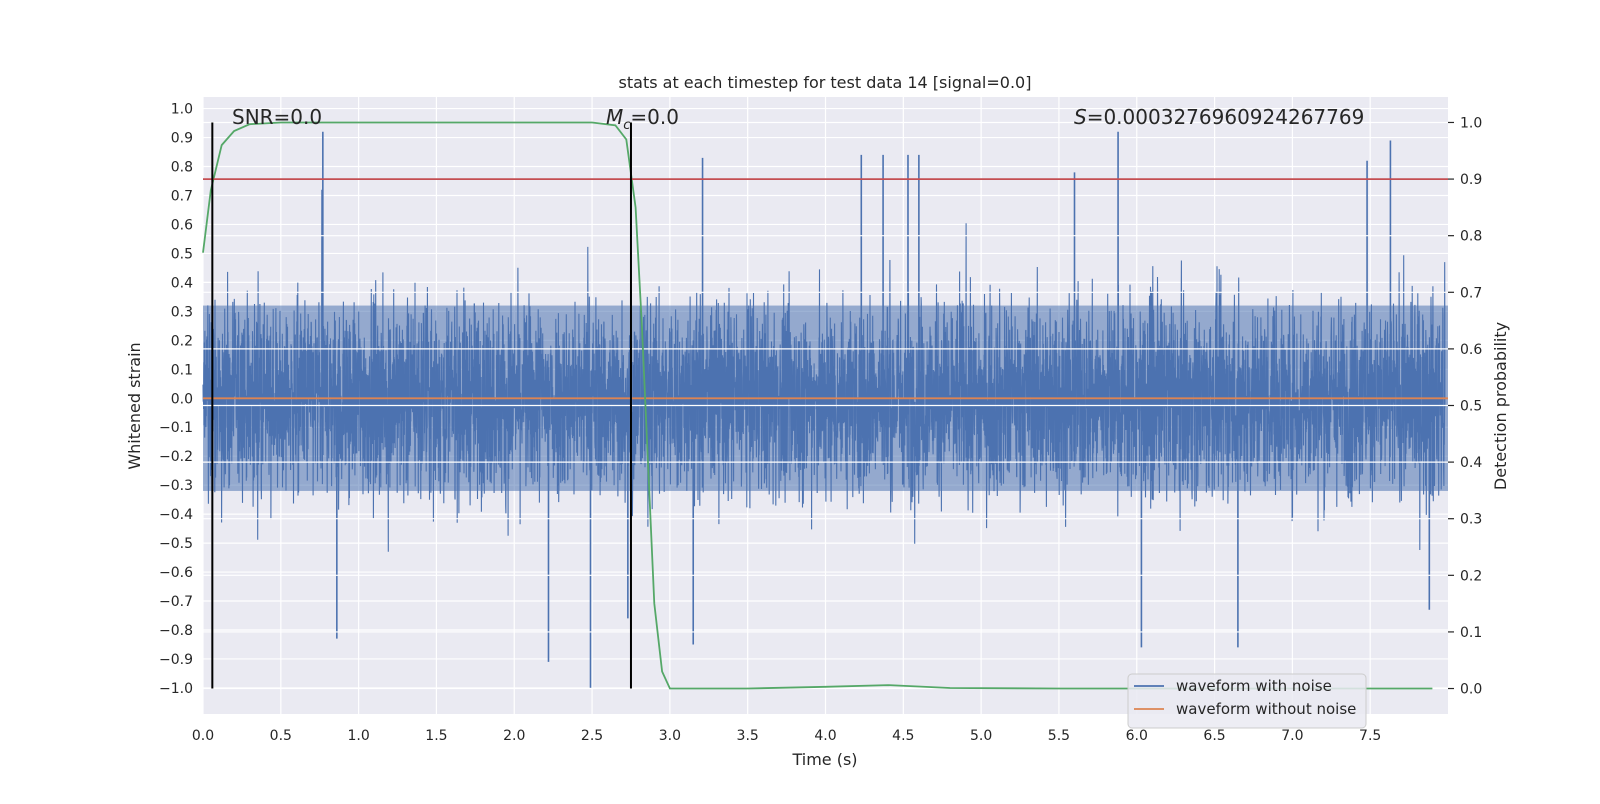 Image resolution: width=1600 pixels, height=804 pixels. Describe the element at coordinates (1059, 736) in the screenshot. I see `x-tick-label: 5.5` at that location.